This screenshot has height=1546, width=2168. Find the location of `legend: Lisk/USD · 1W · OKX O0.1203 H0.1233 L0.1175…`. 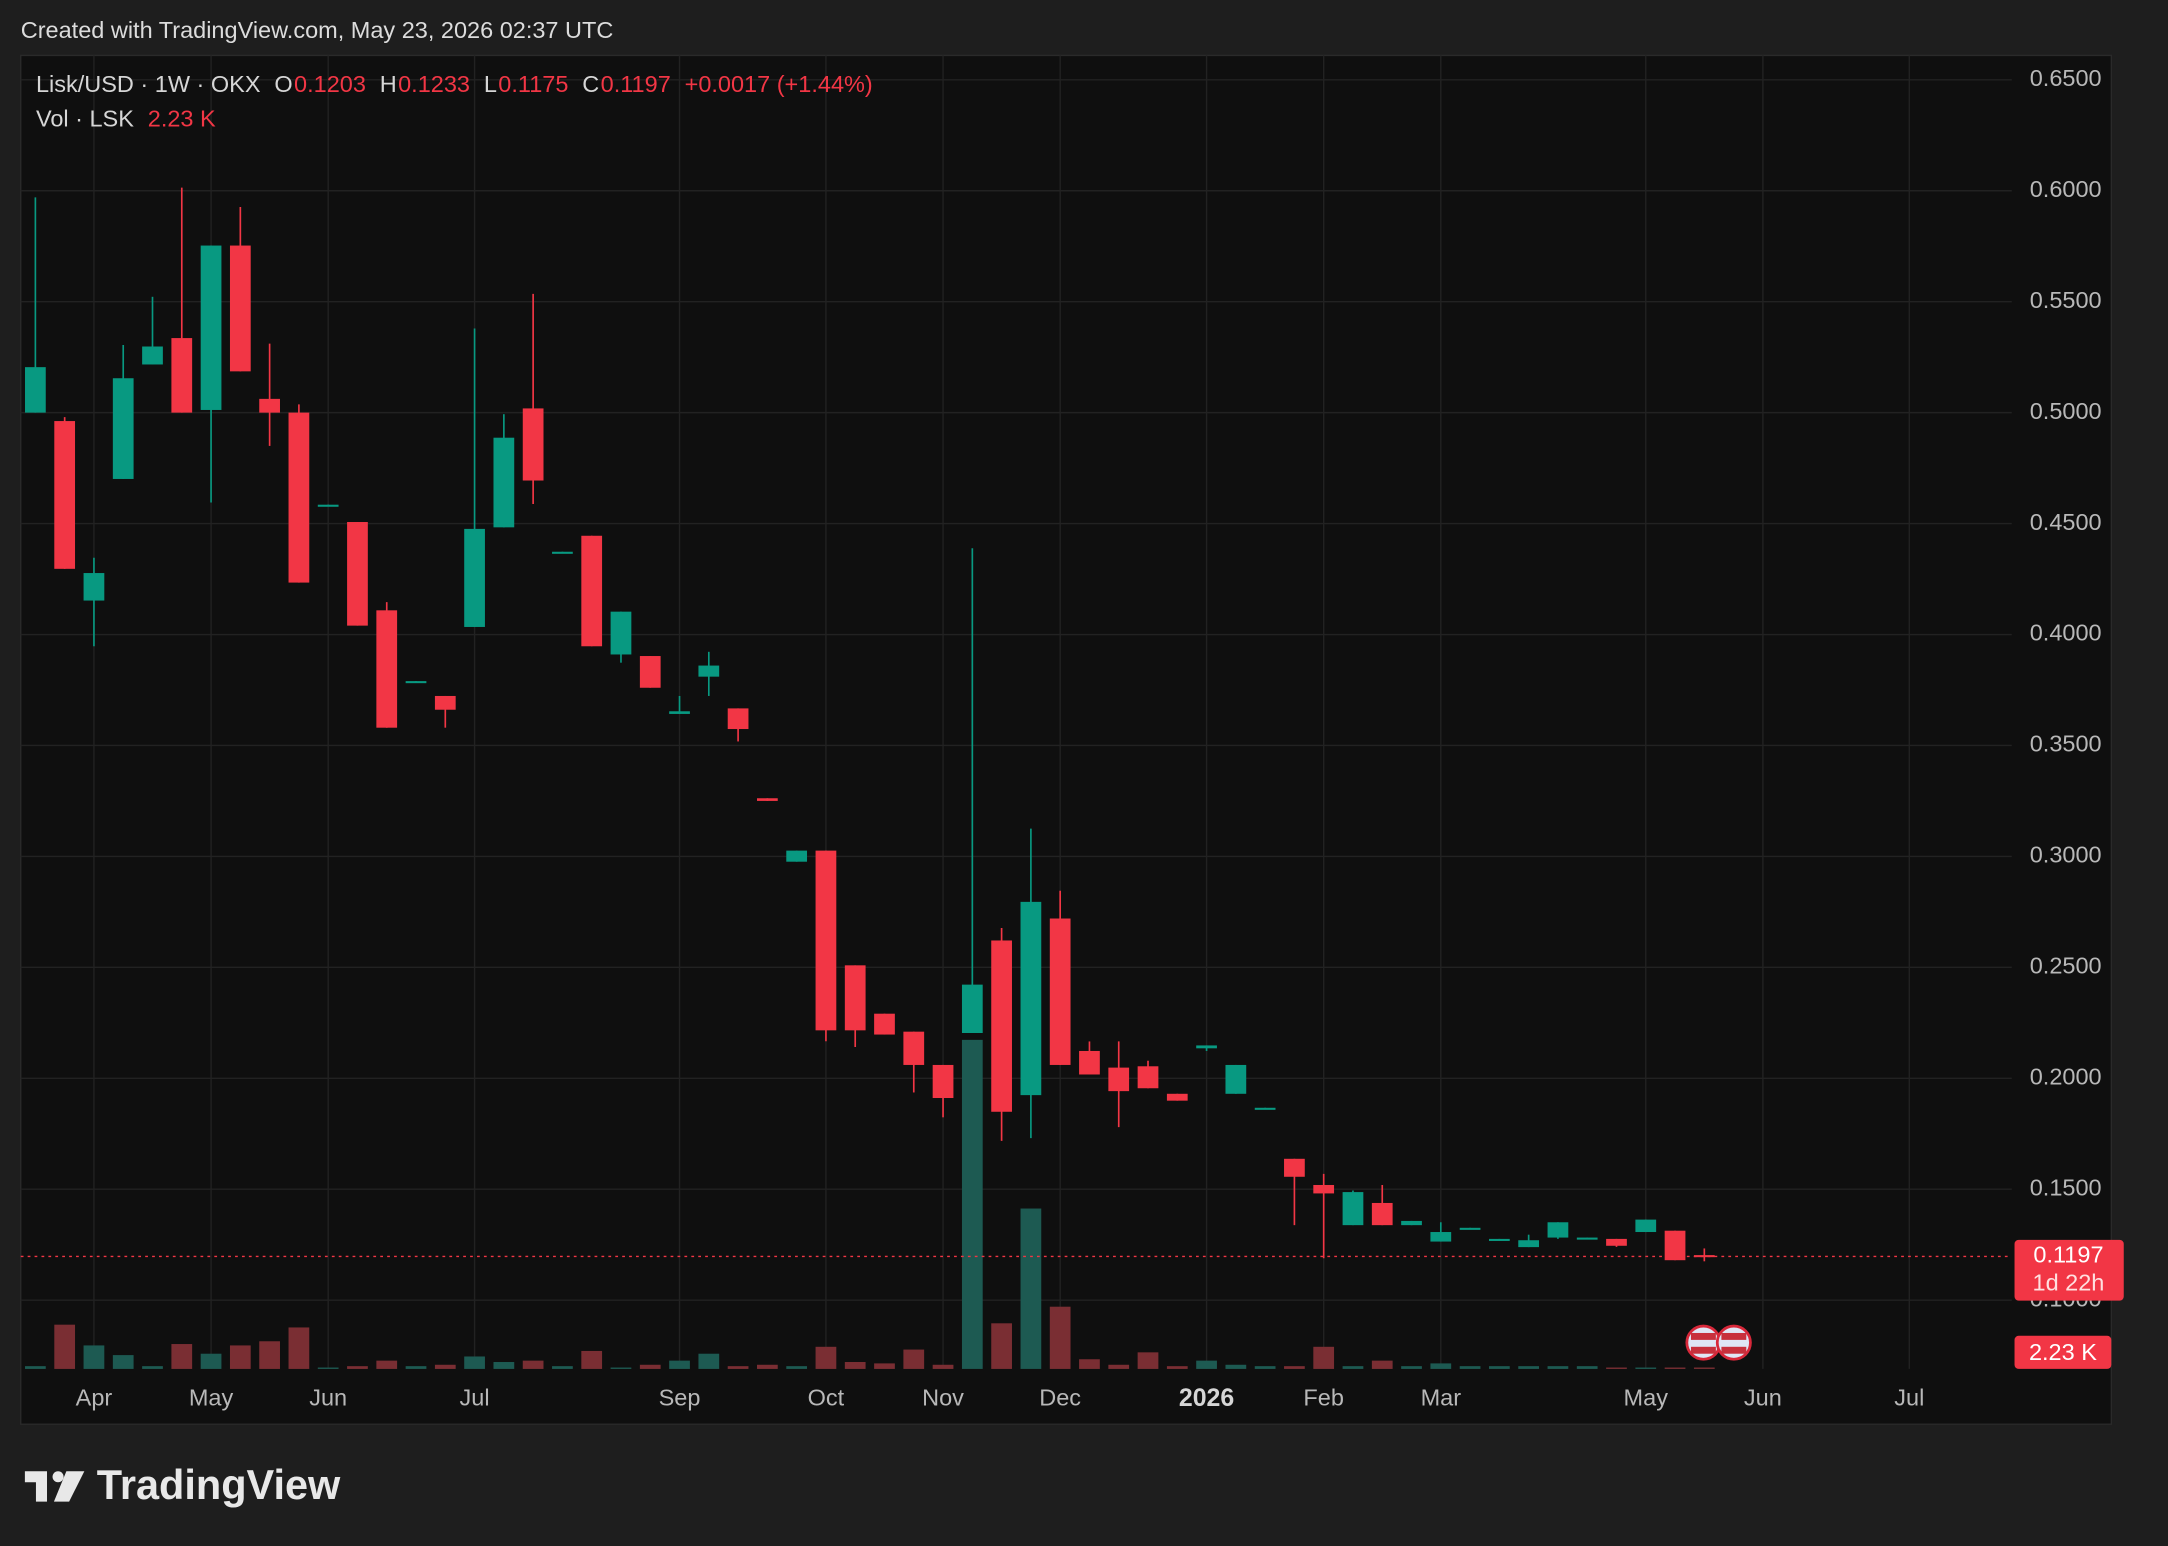

legend: Lisk/USD · 1W · OKX O0.1203 H0.1233 L0.1175… is located at coordinates (454, 84).